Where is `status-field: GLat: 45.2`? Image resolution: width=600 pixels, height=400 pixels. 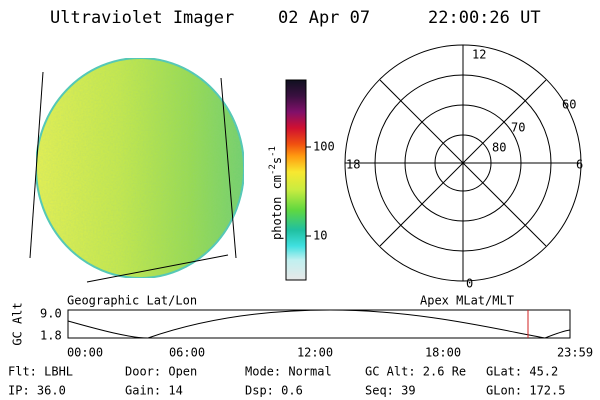 status-field: GLat: 45.2 is located at coordinates (522, 372).